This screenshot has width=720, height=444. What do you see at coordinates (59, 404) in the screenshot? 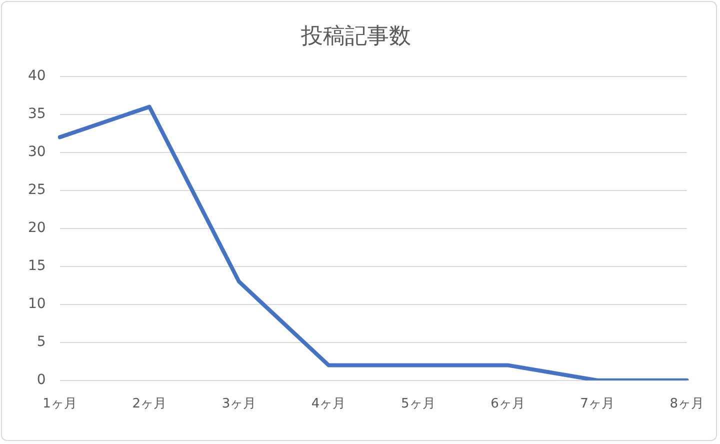
I see `x-tick-label: 1ヶ月` at bounding box center [59, 404].